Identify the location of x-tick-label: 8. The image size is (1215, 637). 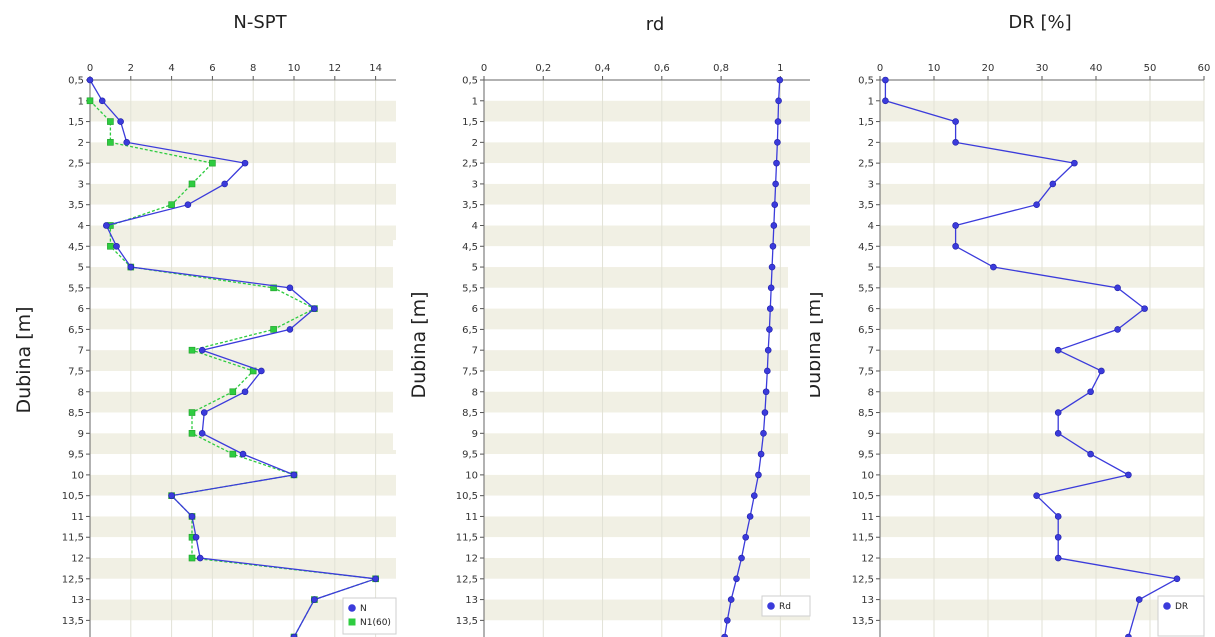
(253, 68).